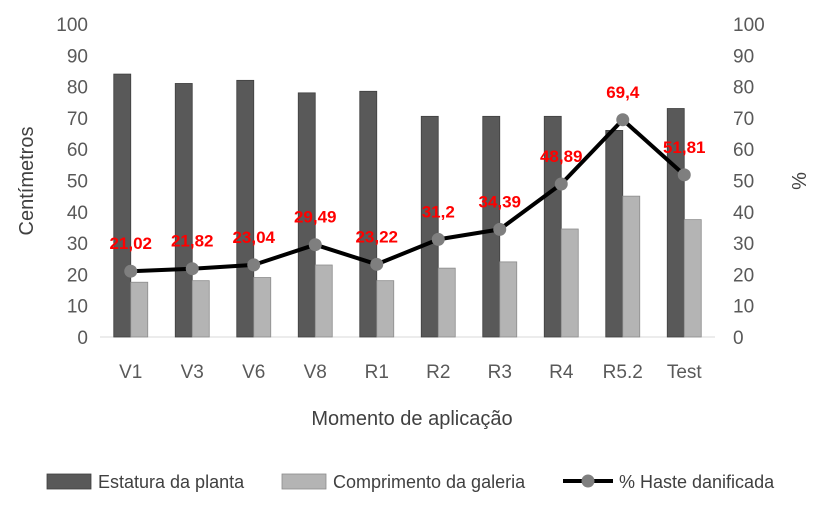 This screenshot has height=505, width=822. I want to click on y-tick-right-label: 90, so click(743, 56).